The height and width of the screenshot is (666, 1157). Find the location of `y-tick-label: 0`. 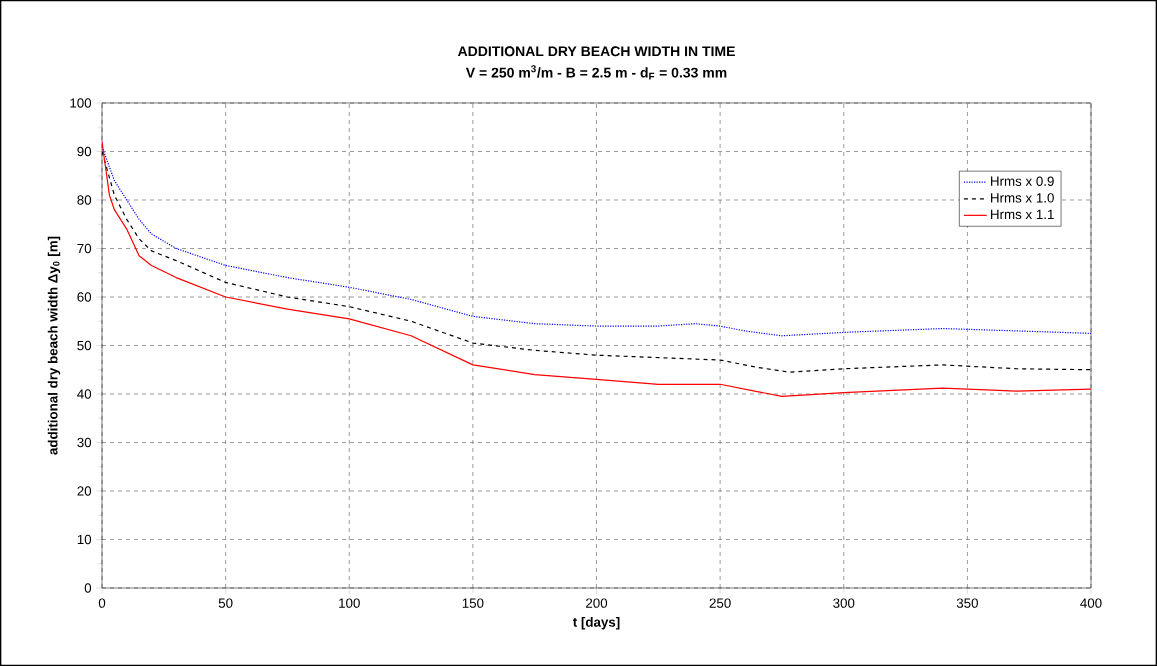

y-tick-label: 0 is located at coordinates (88, 588).